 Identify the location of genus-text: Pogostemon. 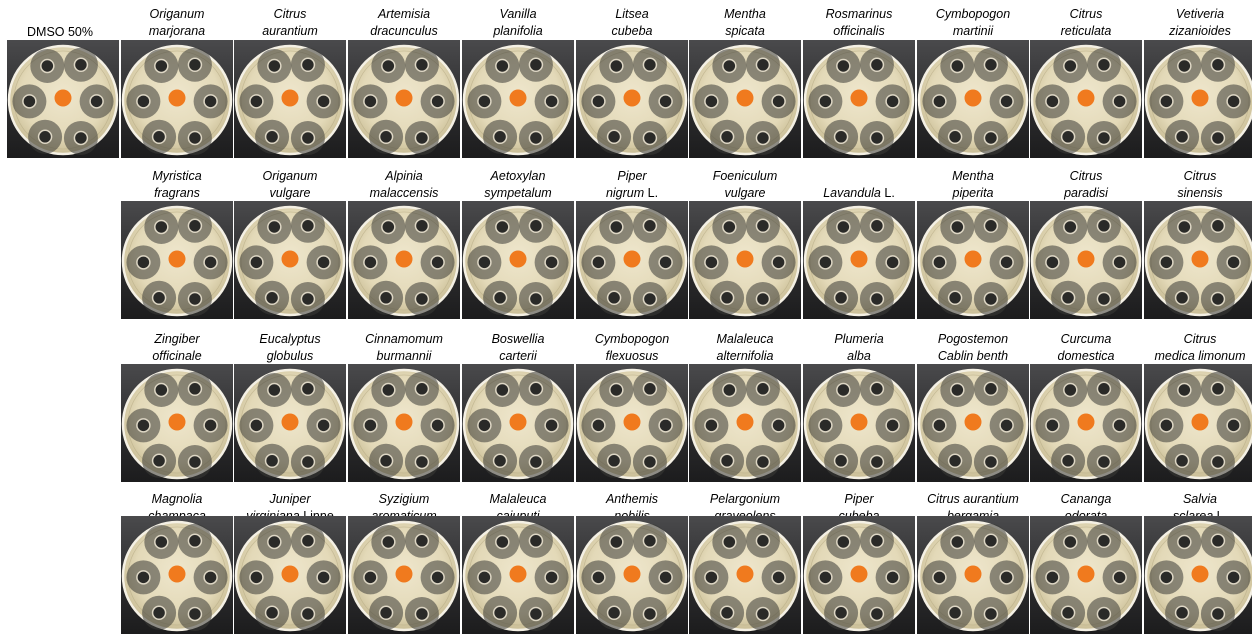
(973, 339).